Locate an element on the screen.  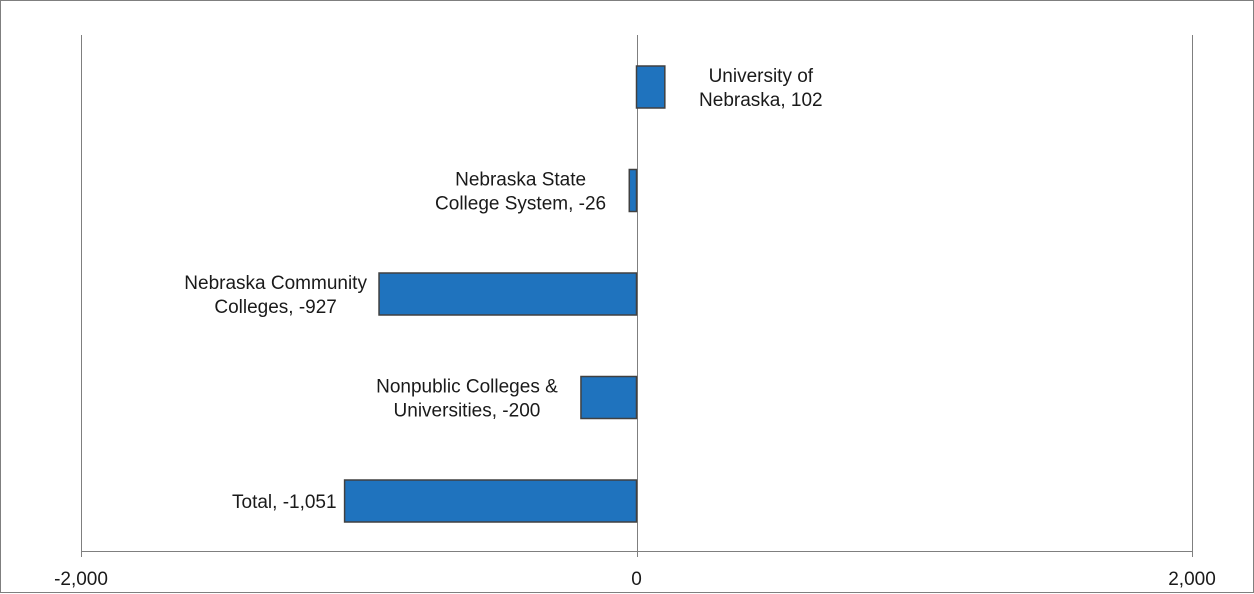
x-tick-label: 2,000 is located at coordinates (1192, 579).